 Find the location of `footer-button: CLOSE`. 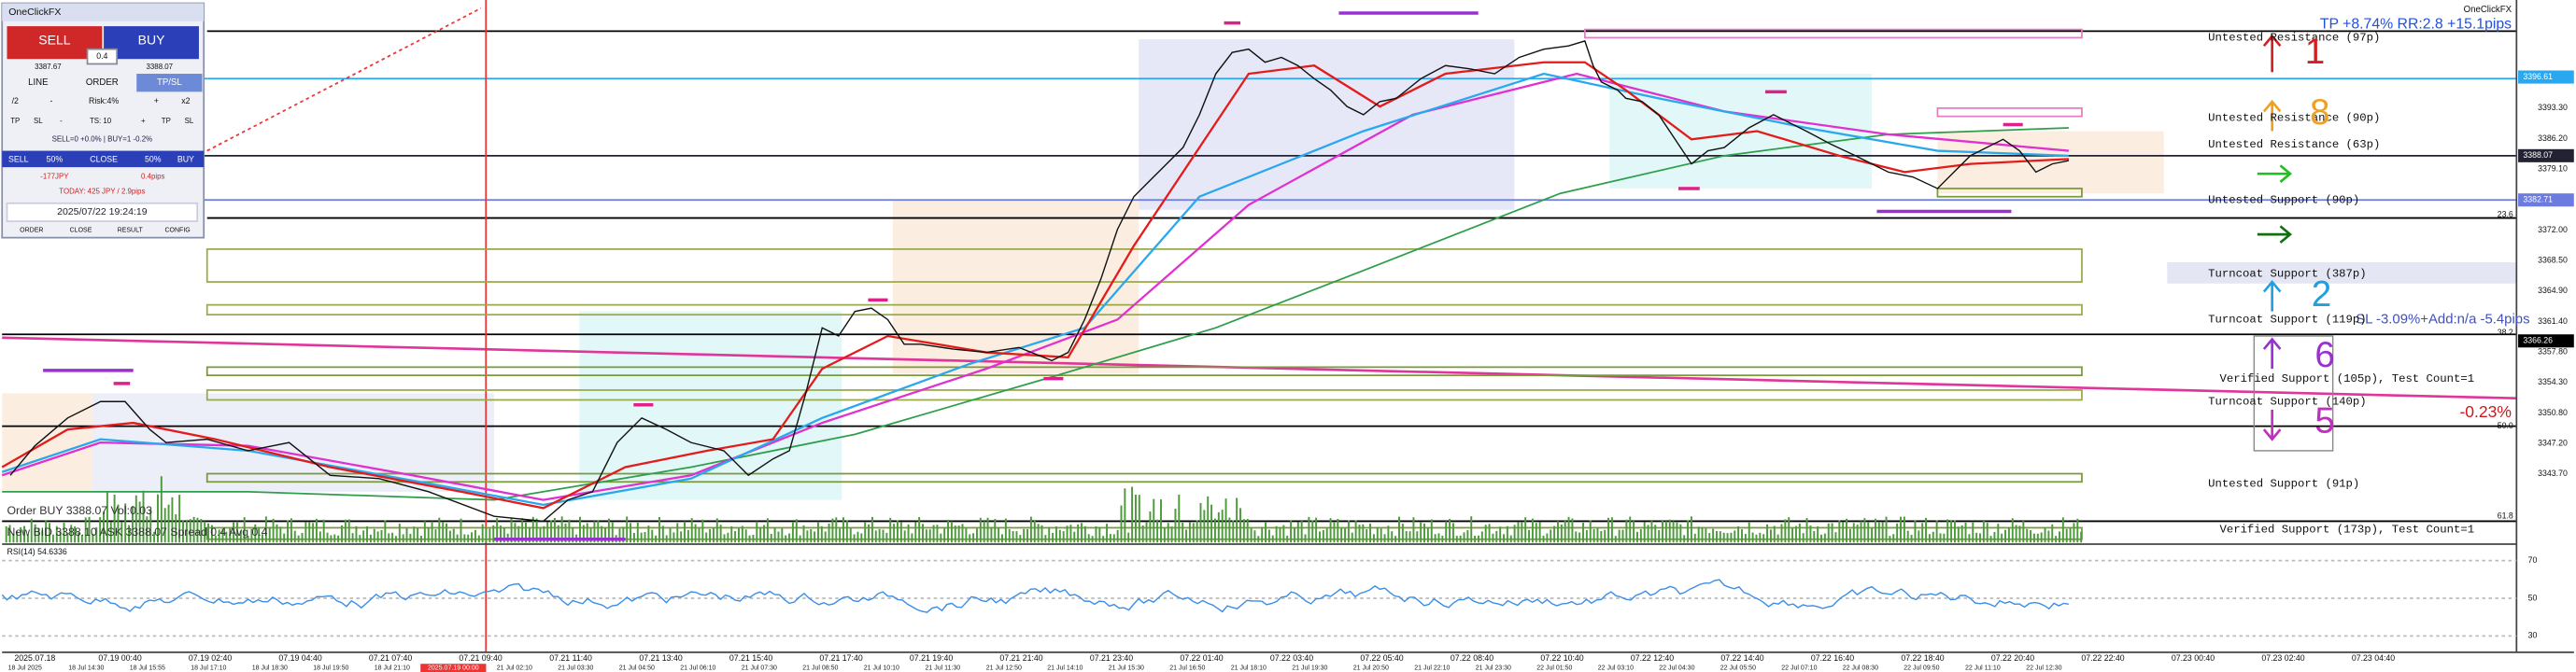

footer-button: CLOSE is located at coordinates (81, 231).